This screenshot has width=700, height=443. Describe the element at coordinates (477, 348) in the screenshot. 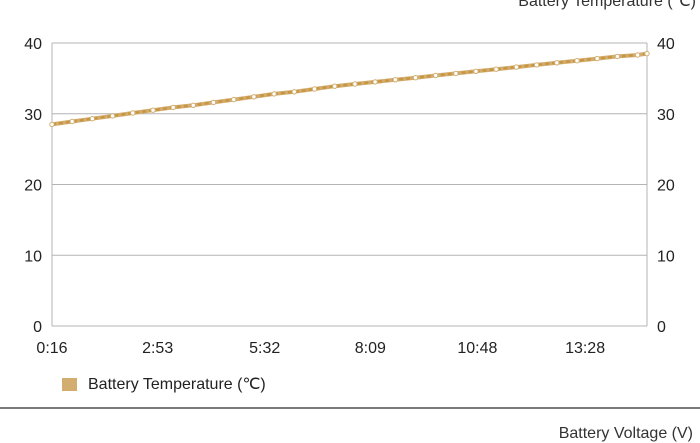

I see `x-tick-label: 10:48` at that location.